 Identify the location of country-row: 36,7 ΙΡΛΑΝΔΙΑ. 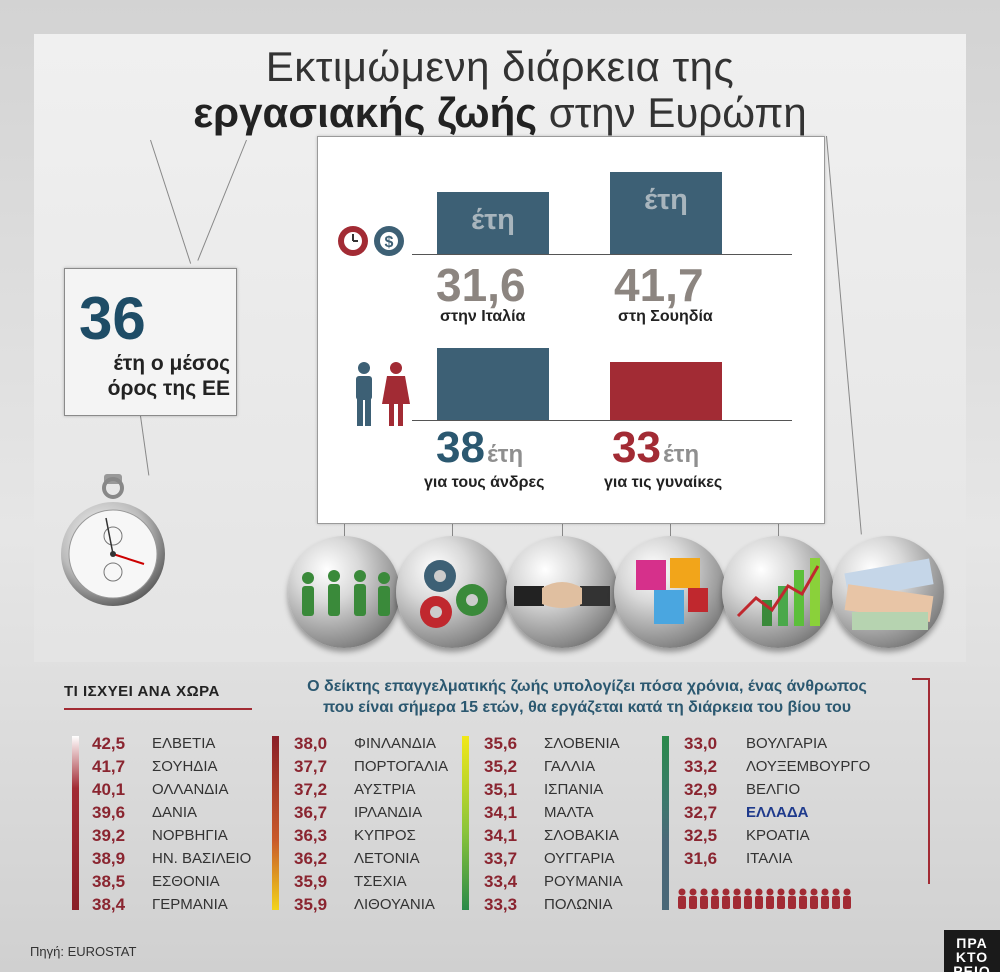
(394, 815).